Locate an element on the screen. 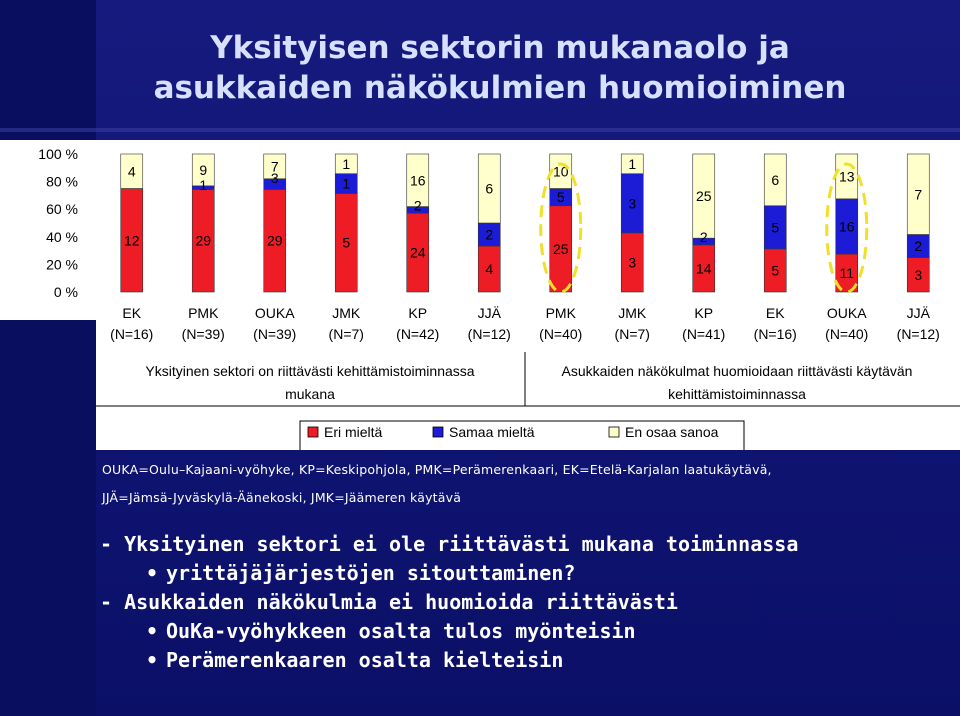 This screenshot has width=960, height=716. group-label-1: mukana is located at coordinates (310, 394).